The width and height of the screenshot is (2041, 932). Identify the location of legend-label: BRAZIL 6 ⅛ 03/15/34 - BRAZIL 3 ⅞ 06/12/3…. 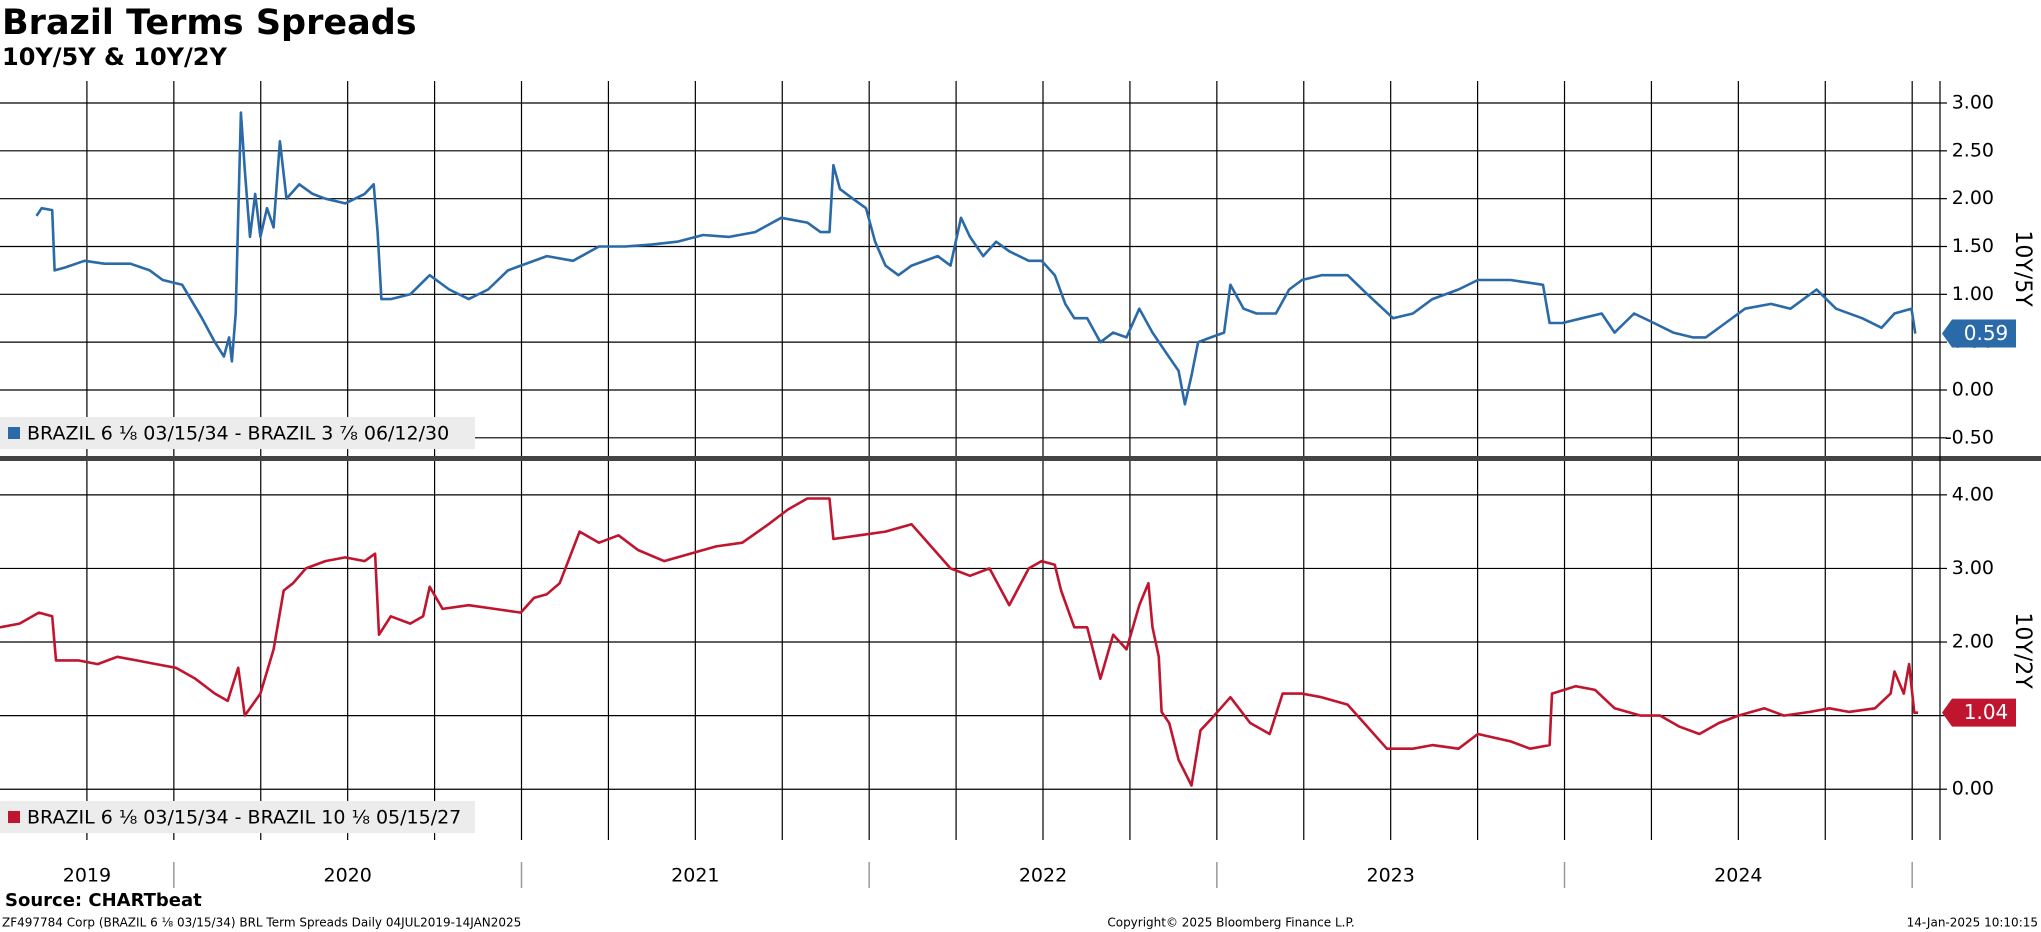
(238, 434).